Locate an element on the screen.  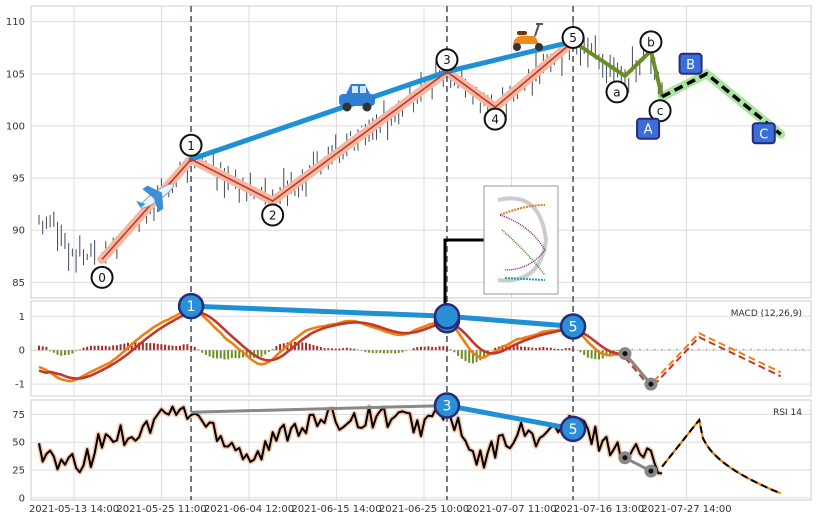
wave-4-label: 4 is located at coordinates (495, 120).